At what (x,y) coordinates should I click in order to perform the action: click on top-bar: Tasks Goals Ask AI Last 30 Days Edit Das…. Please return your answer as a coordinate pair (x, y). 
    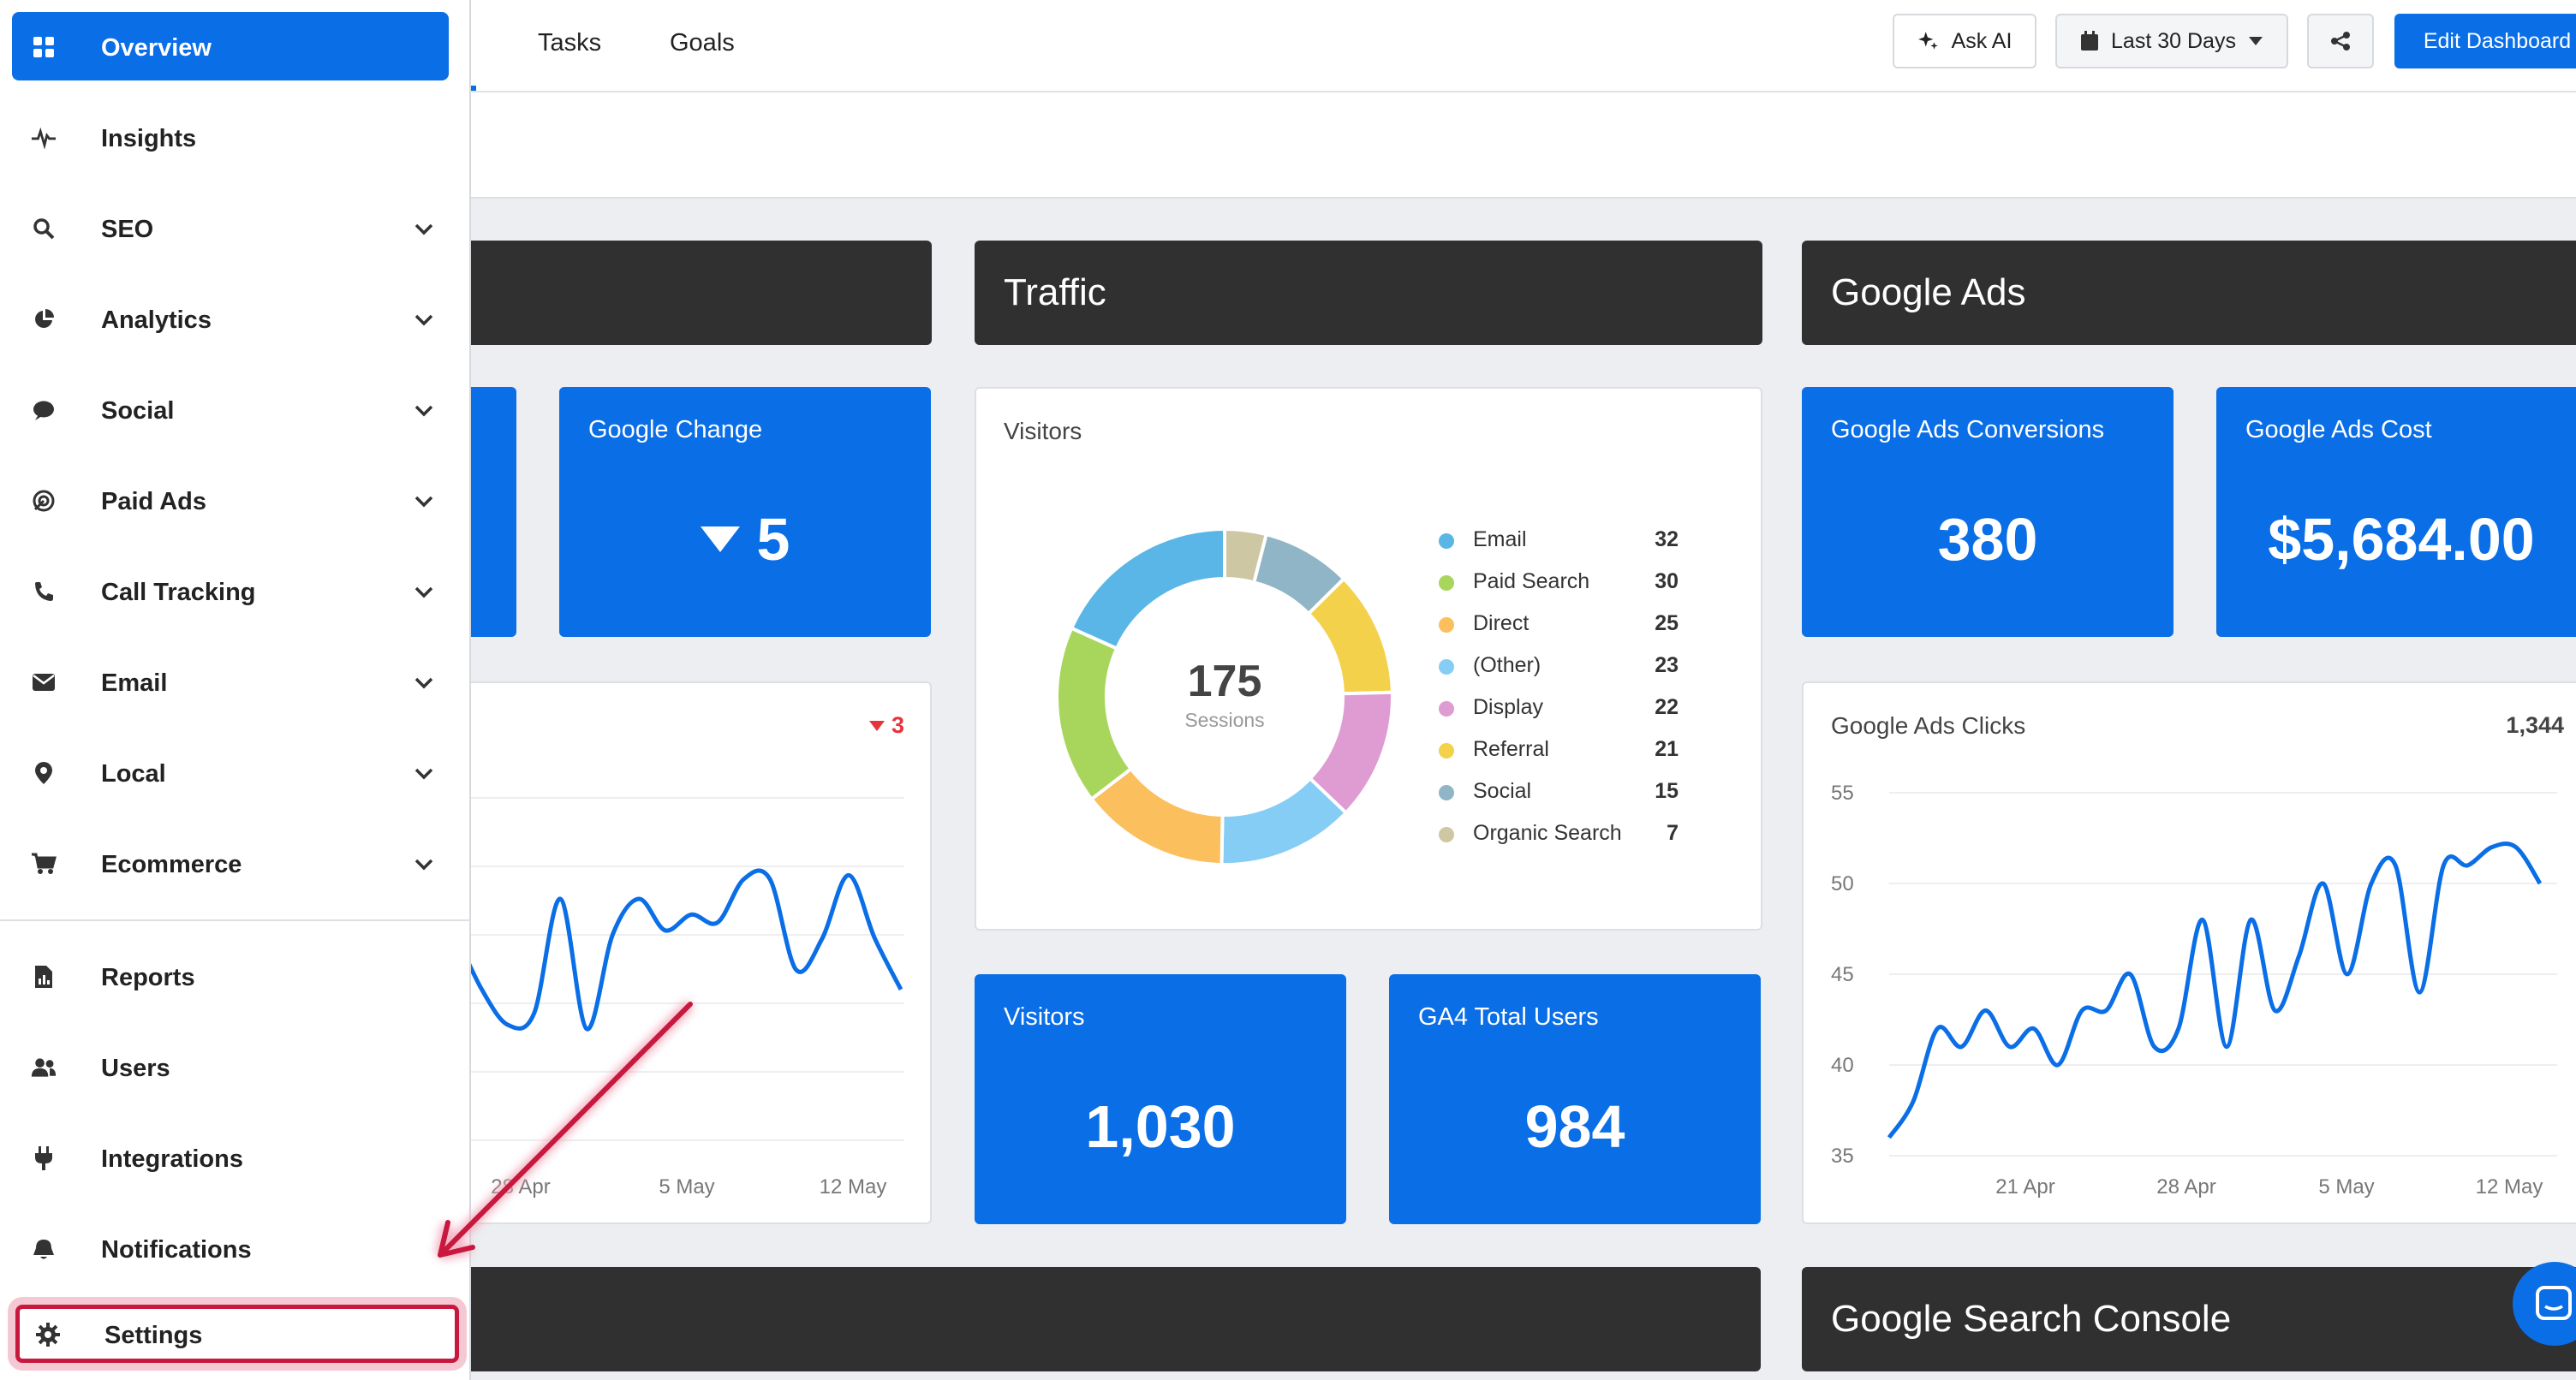
    Looking at the image, I should click on (1523, 46).